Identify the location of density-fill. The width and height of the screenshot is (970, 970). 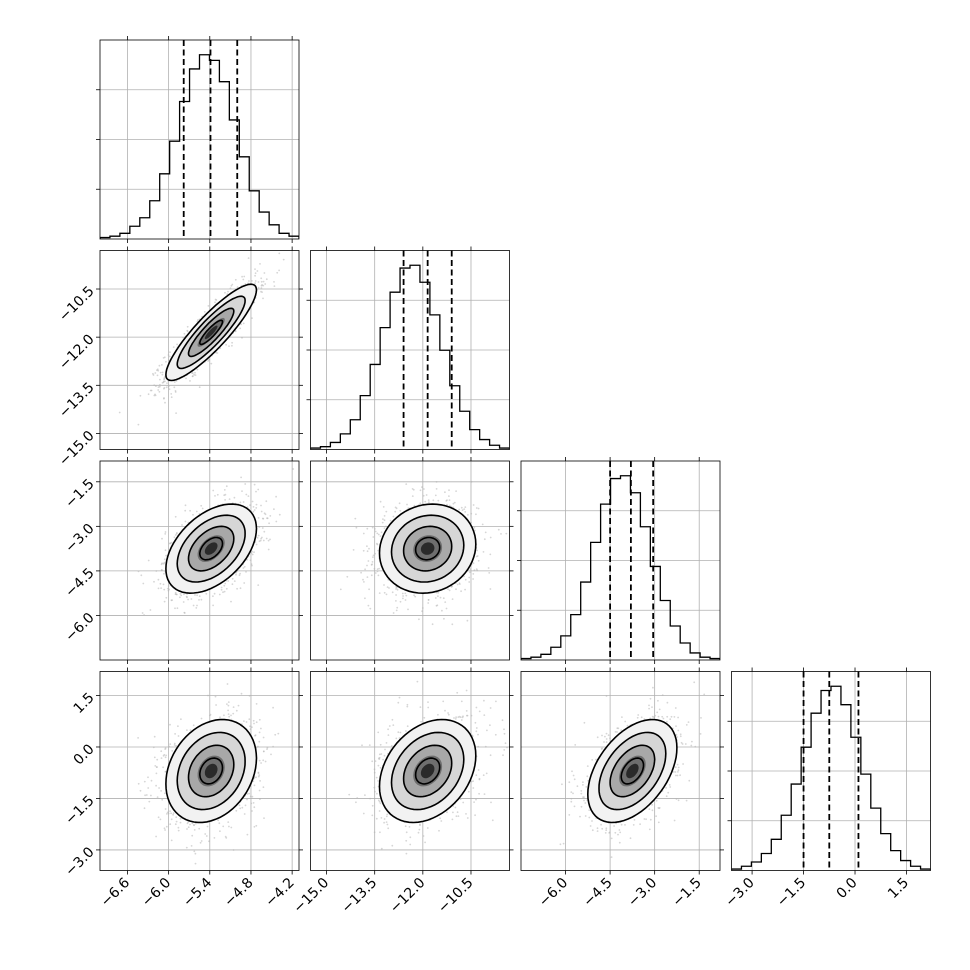
(632, 771).